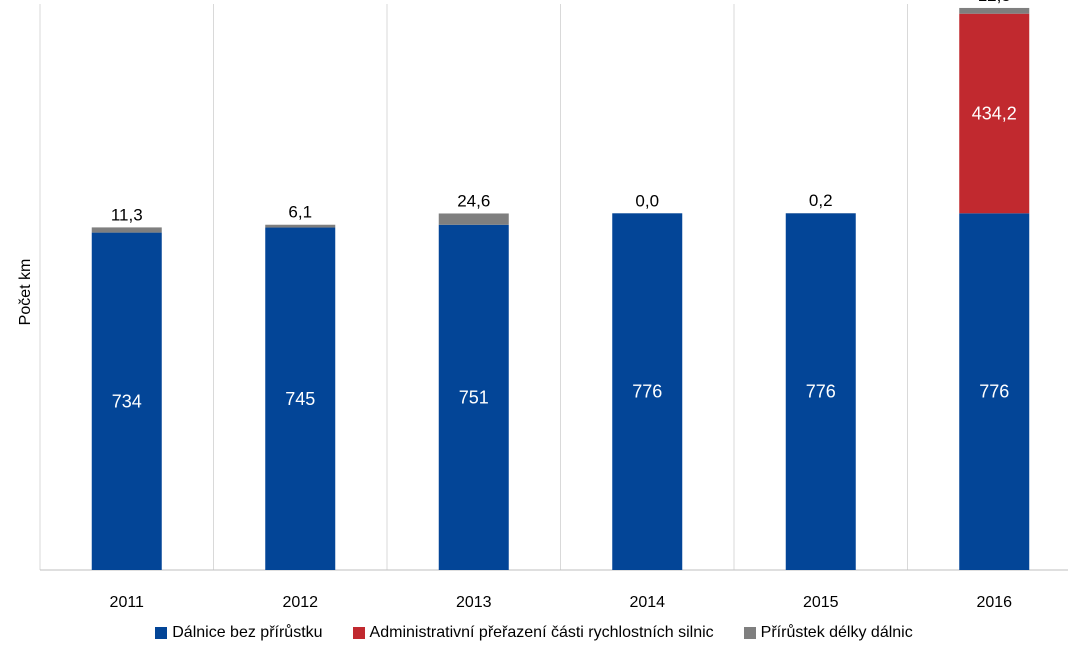  Describe the element at coordinates (836, 632) in the screenshot. I see `legend-label: Přírůstek délky dálnic` at that location.